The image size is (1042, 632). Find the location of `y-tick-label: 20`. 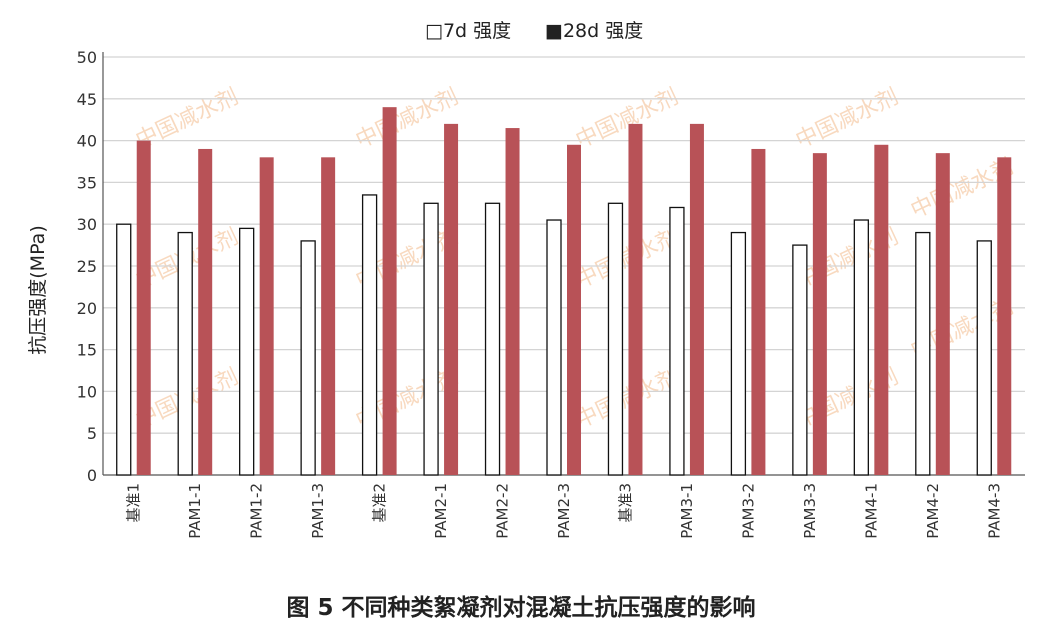

y-tick-label: 20 is located at coordinates (87, 308).